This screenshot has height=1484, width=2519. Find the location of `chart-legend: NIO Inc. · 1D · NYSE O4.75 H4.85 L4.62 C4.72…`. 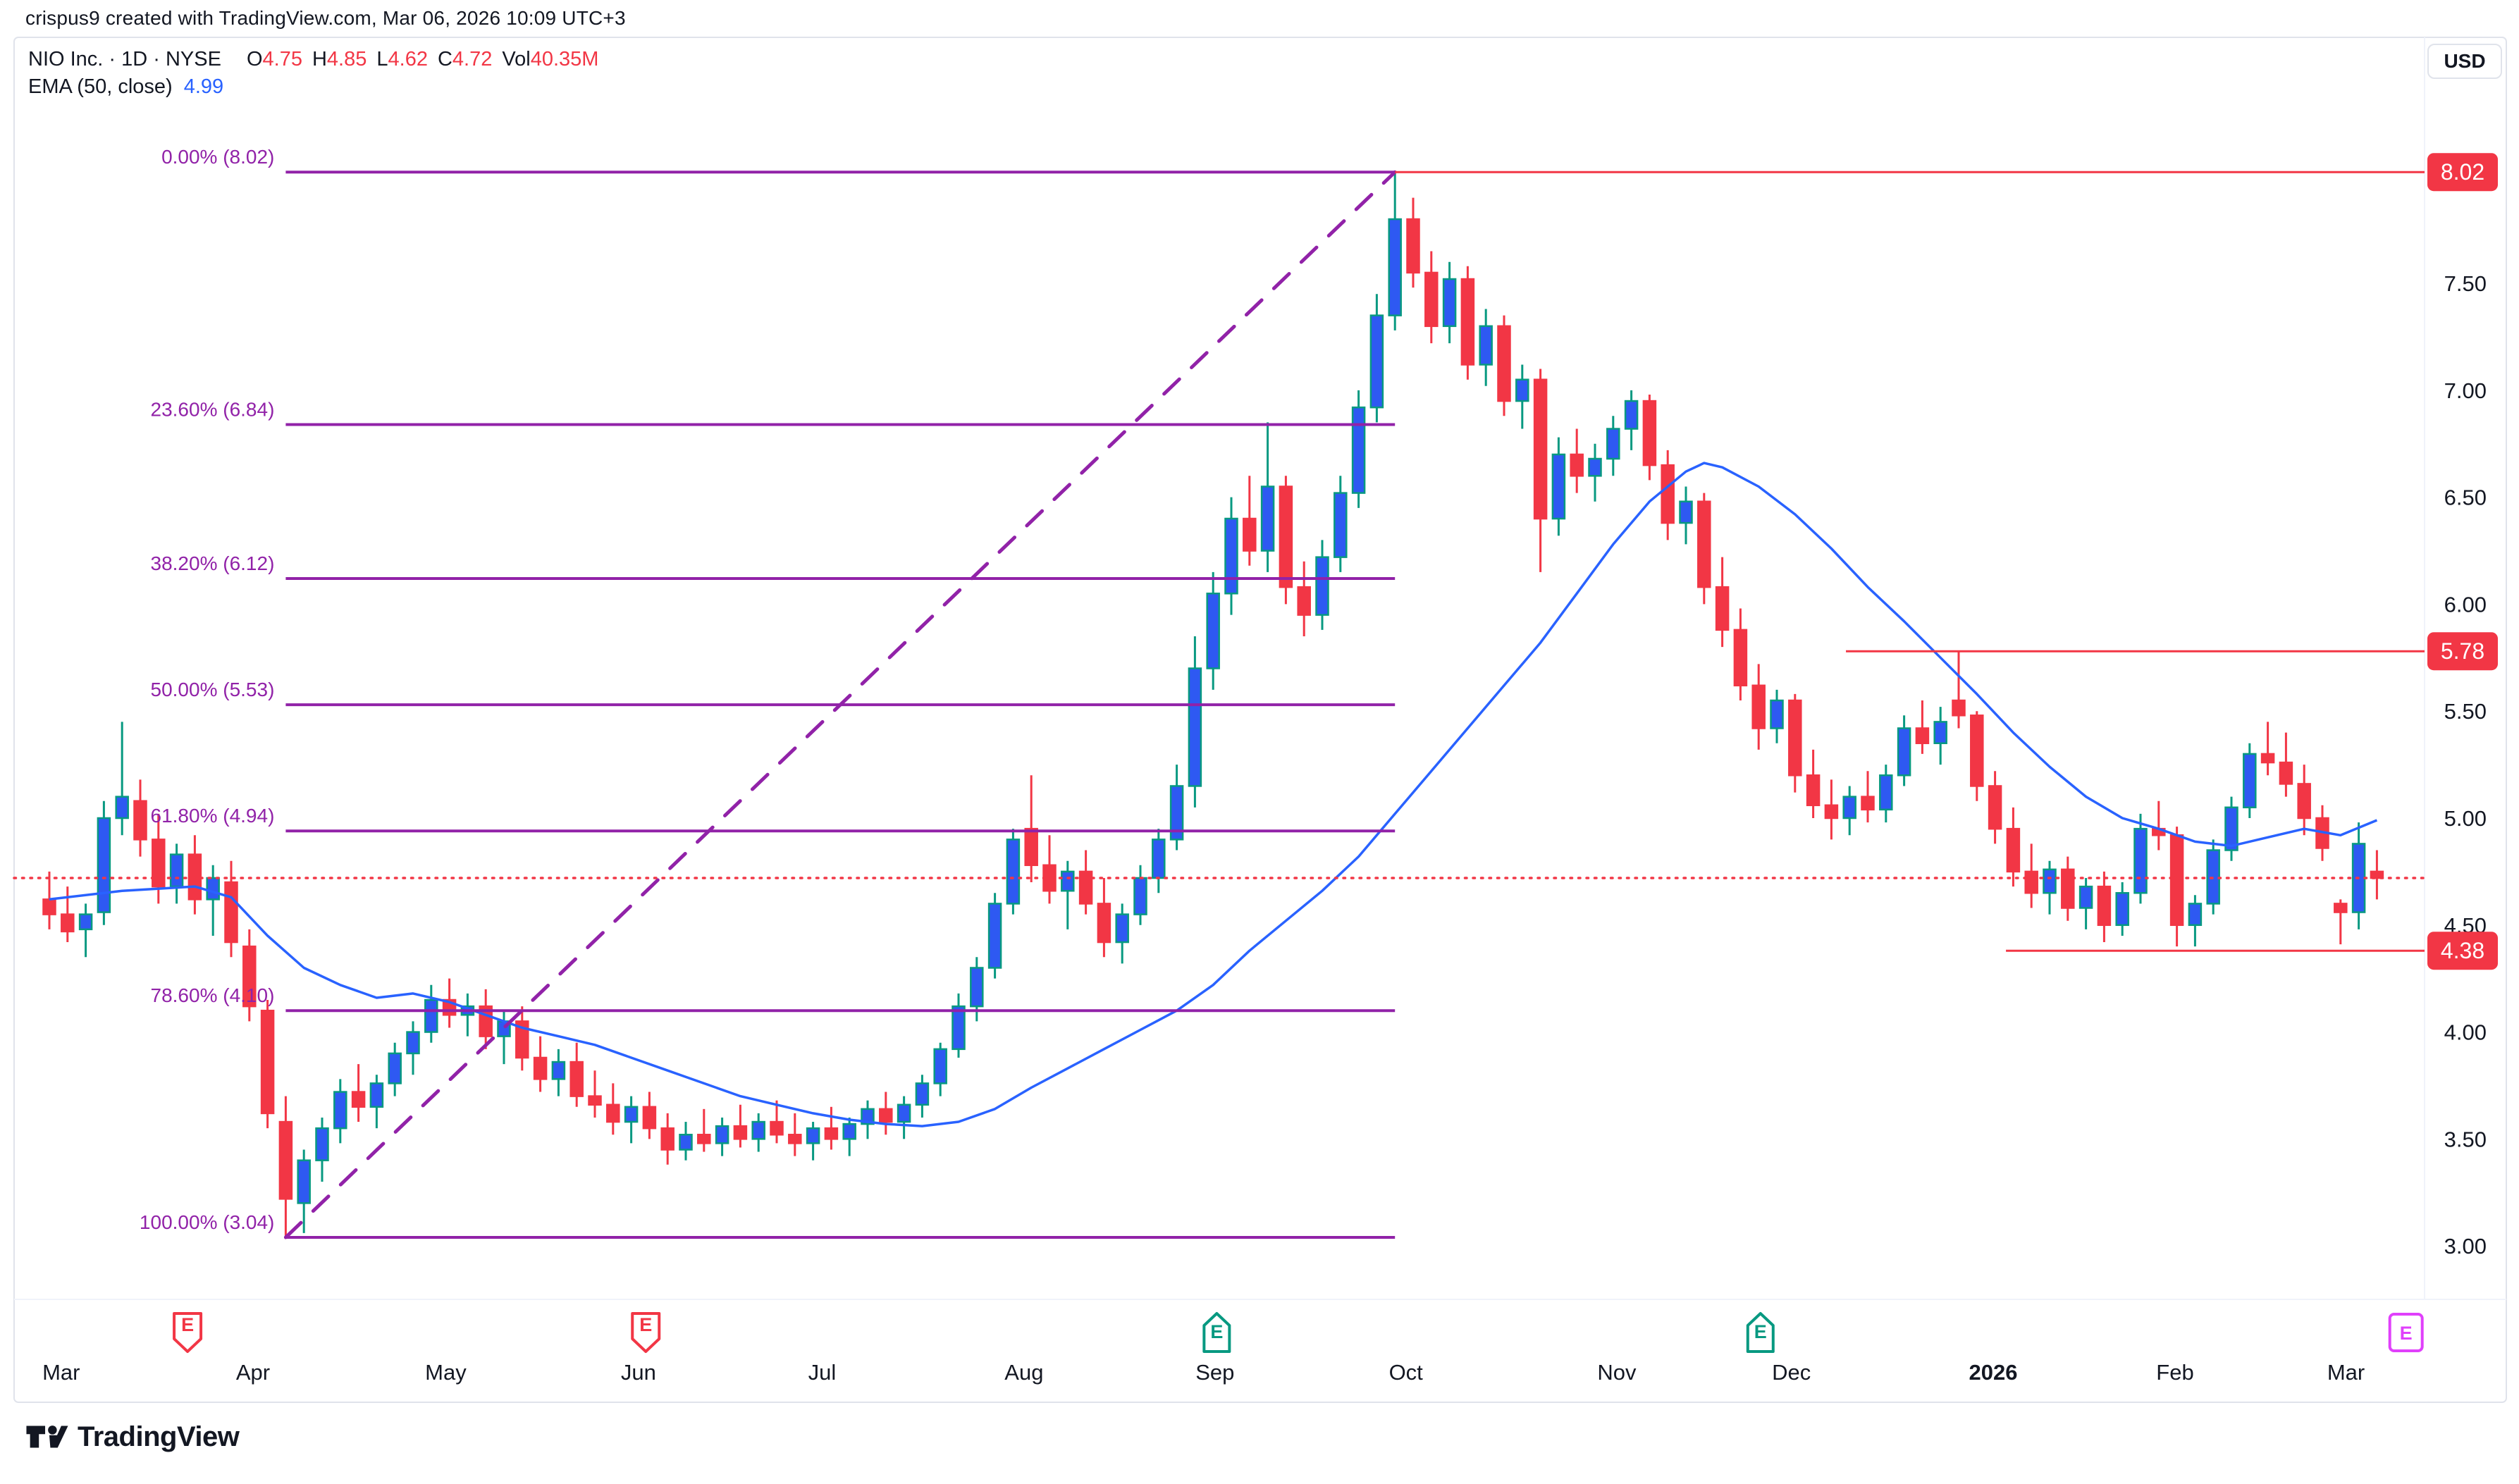

chart-legend: NIO Inc. · 1D · NYSE O4.75 H4.85 L4.62 C4.72… is located at coordinates (313, 73).